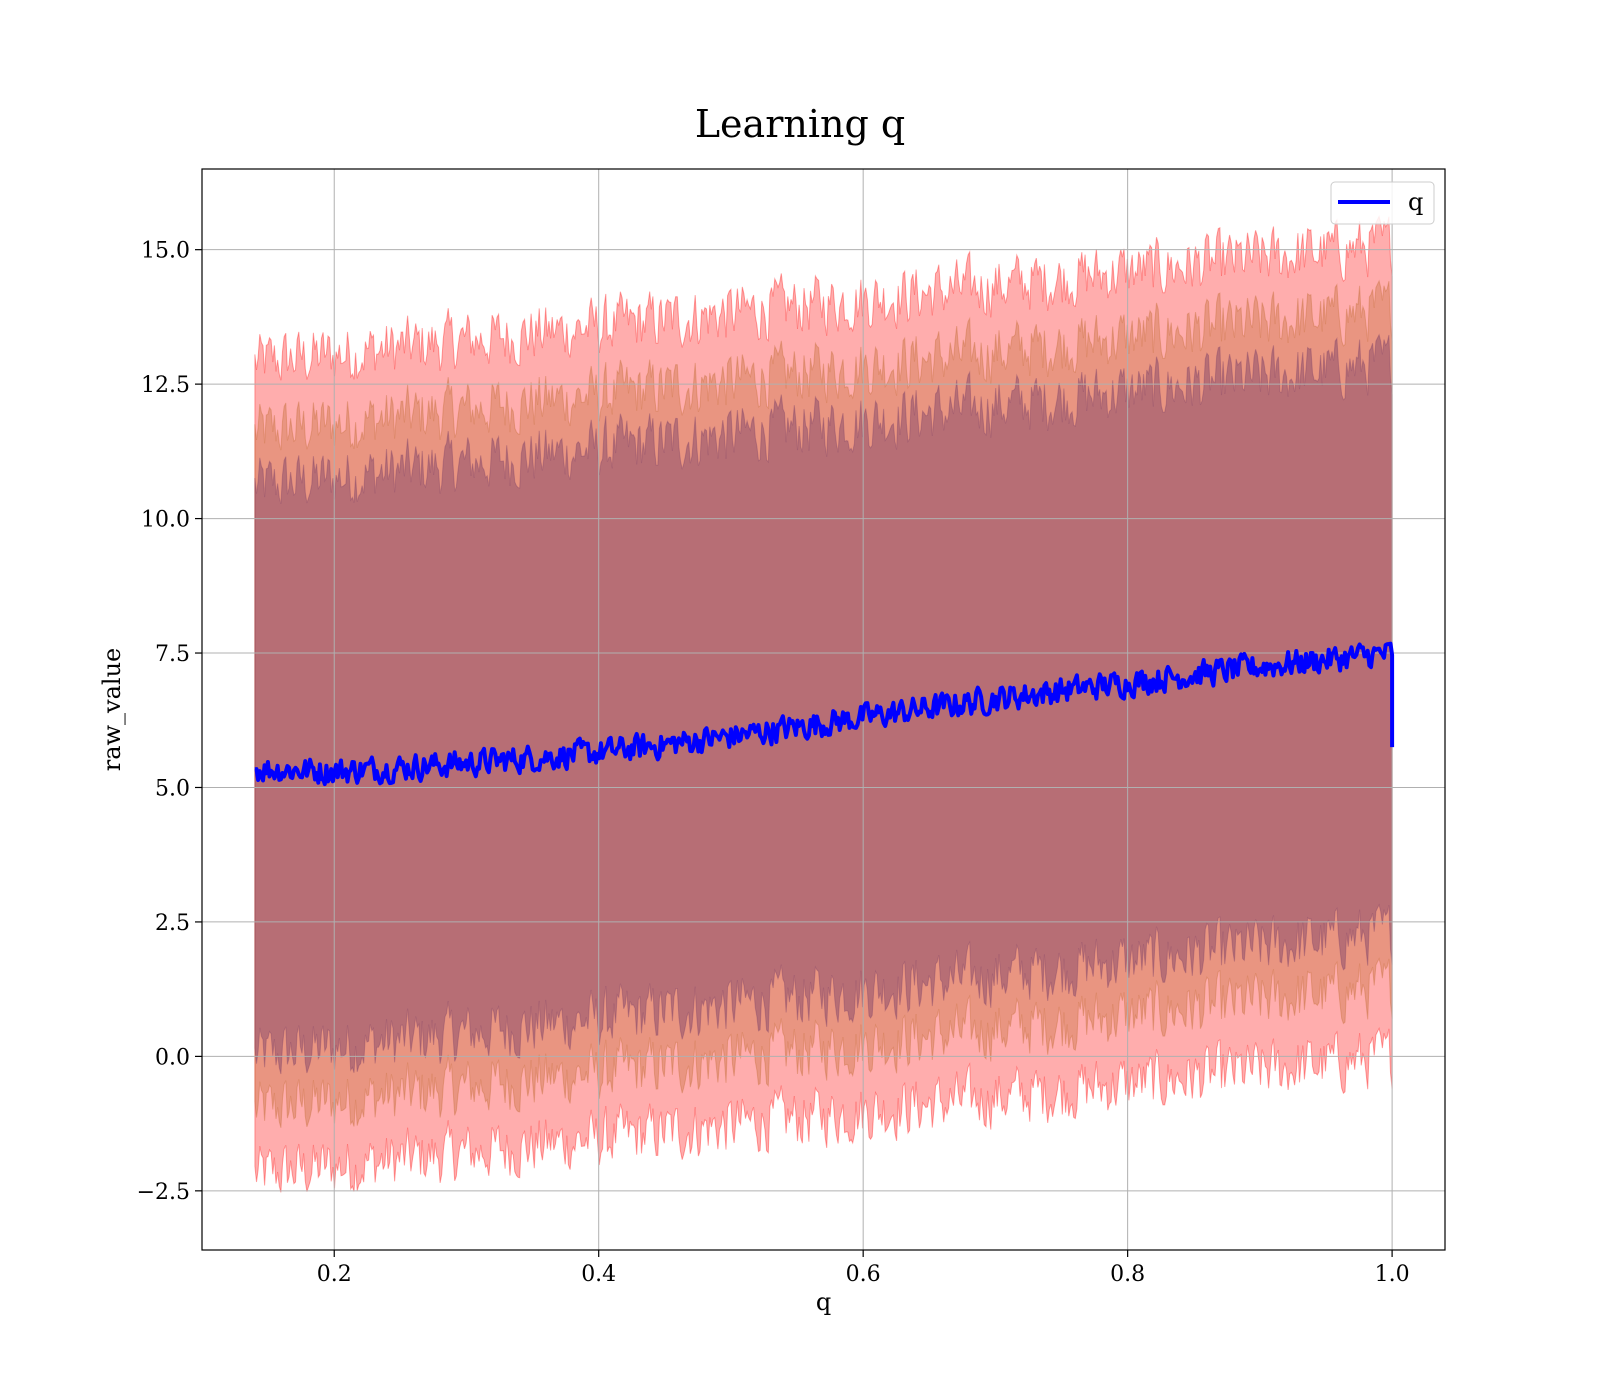  I want to click on legend: q, so click(1382, 203).